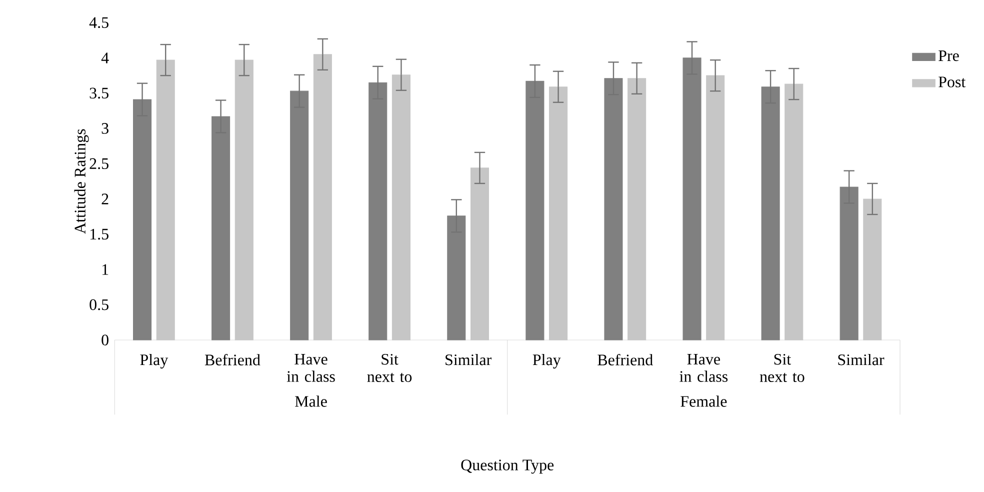 This screenshot has height=492, width=984. Describe the element at coordinates (99, 164) in the screenshot. I see `y-tick-label: 2.5` at that location.